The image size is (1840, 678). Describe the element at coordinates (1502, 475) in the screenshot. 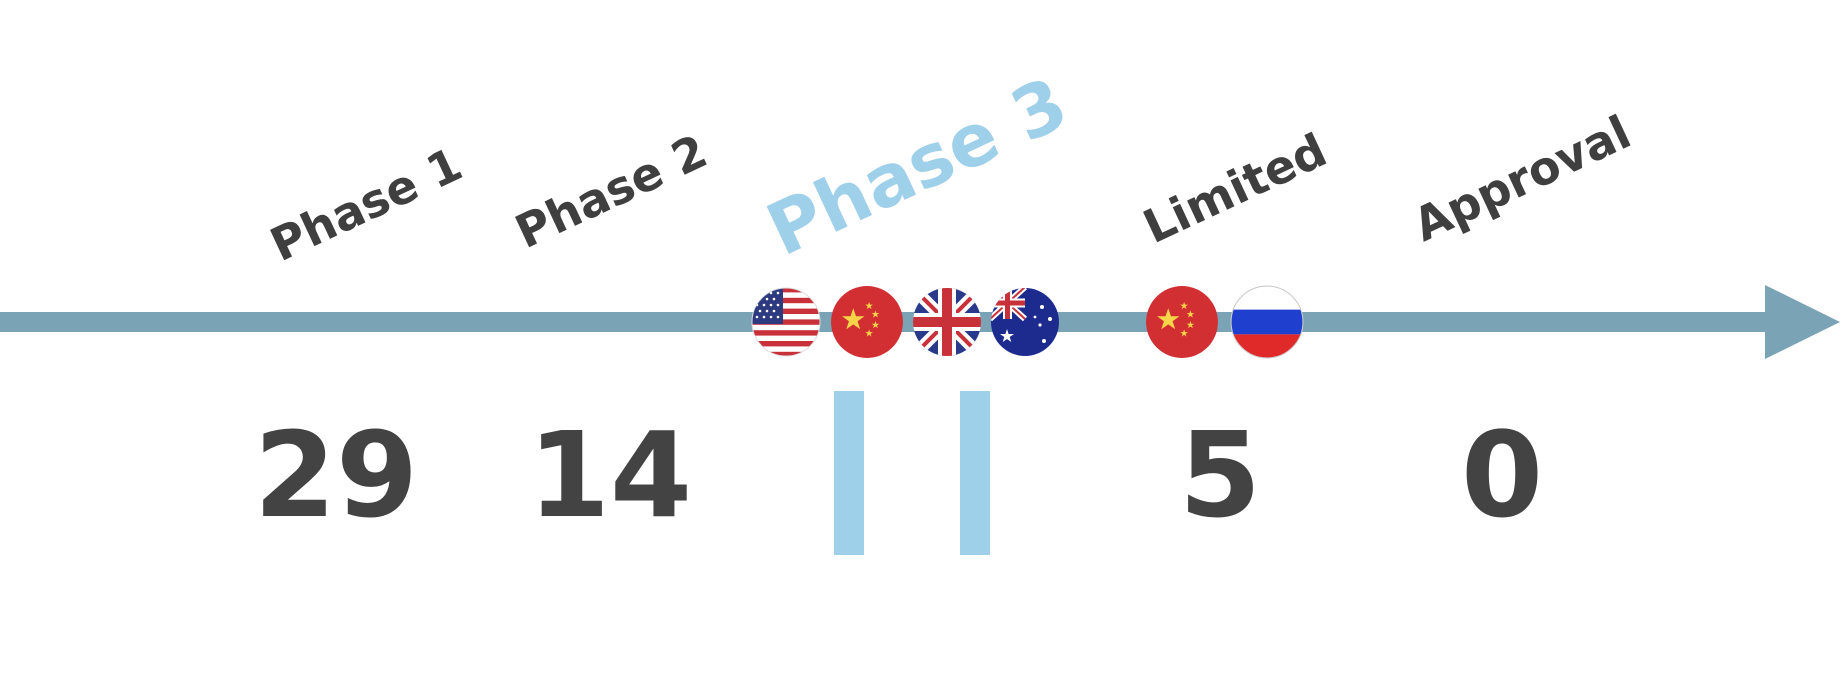

I see `count-approval: 0` at that location.